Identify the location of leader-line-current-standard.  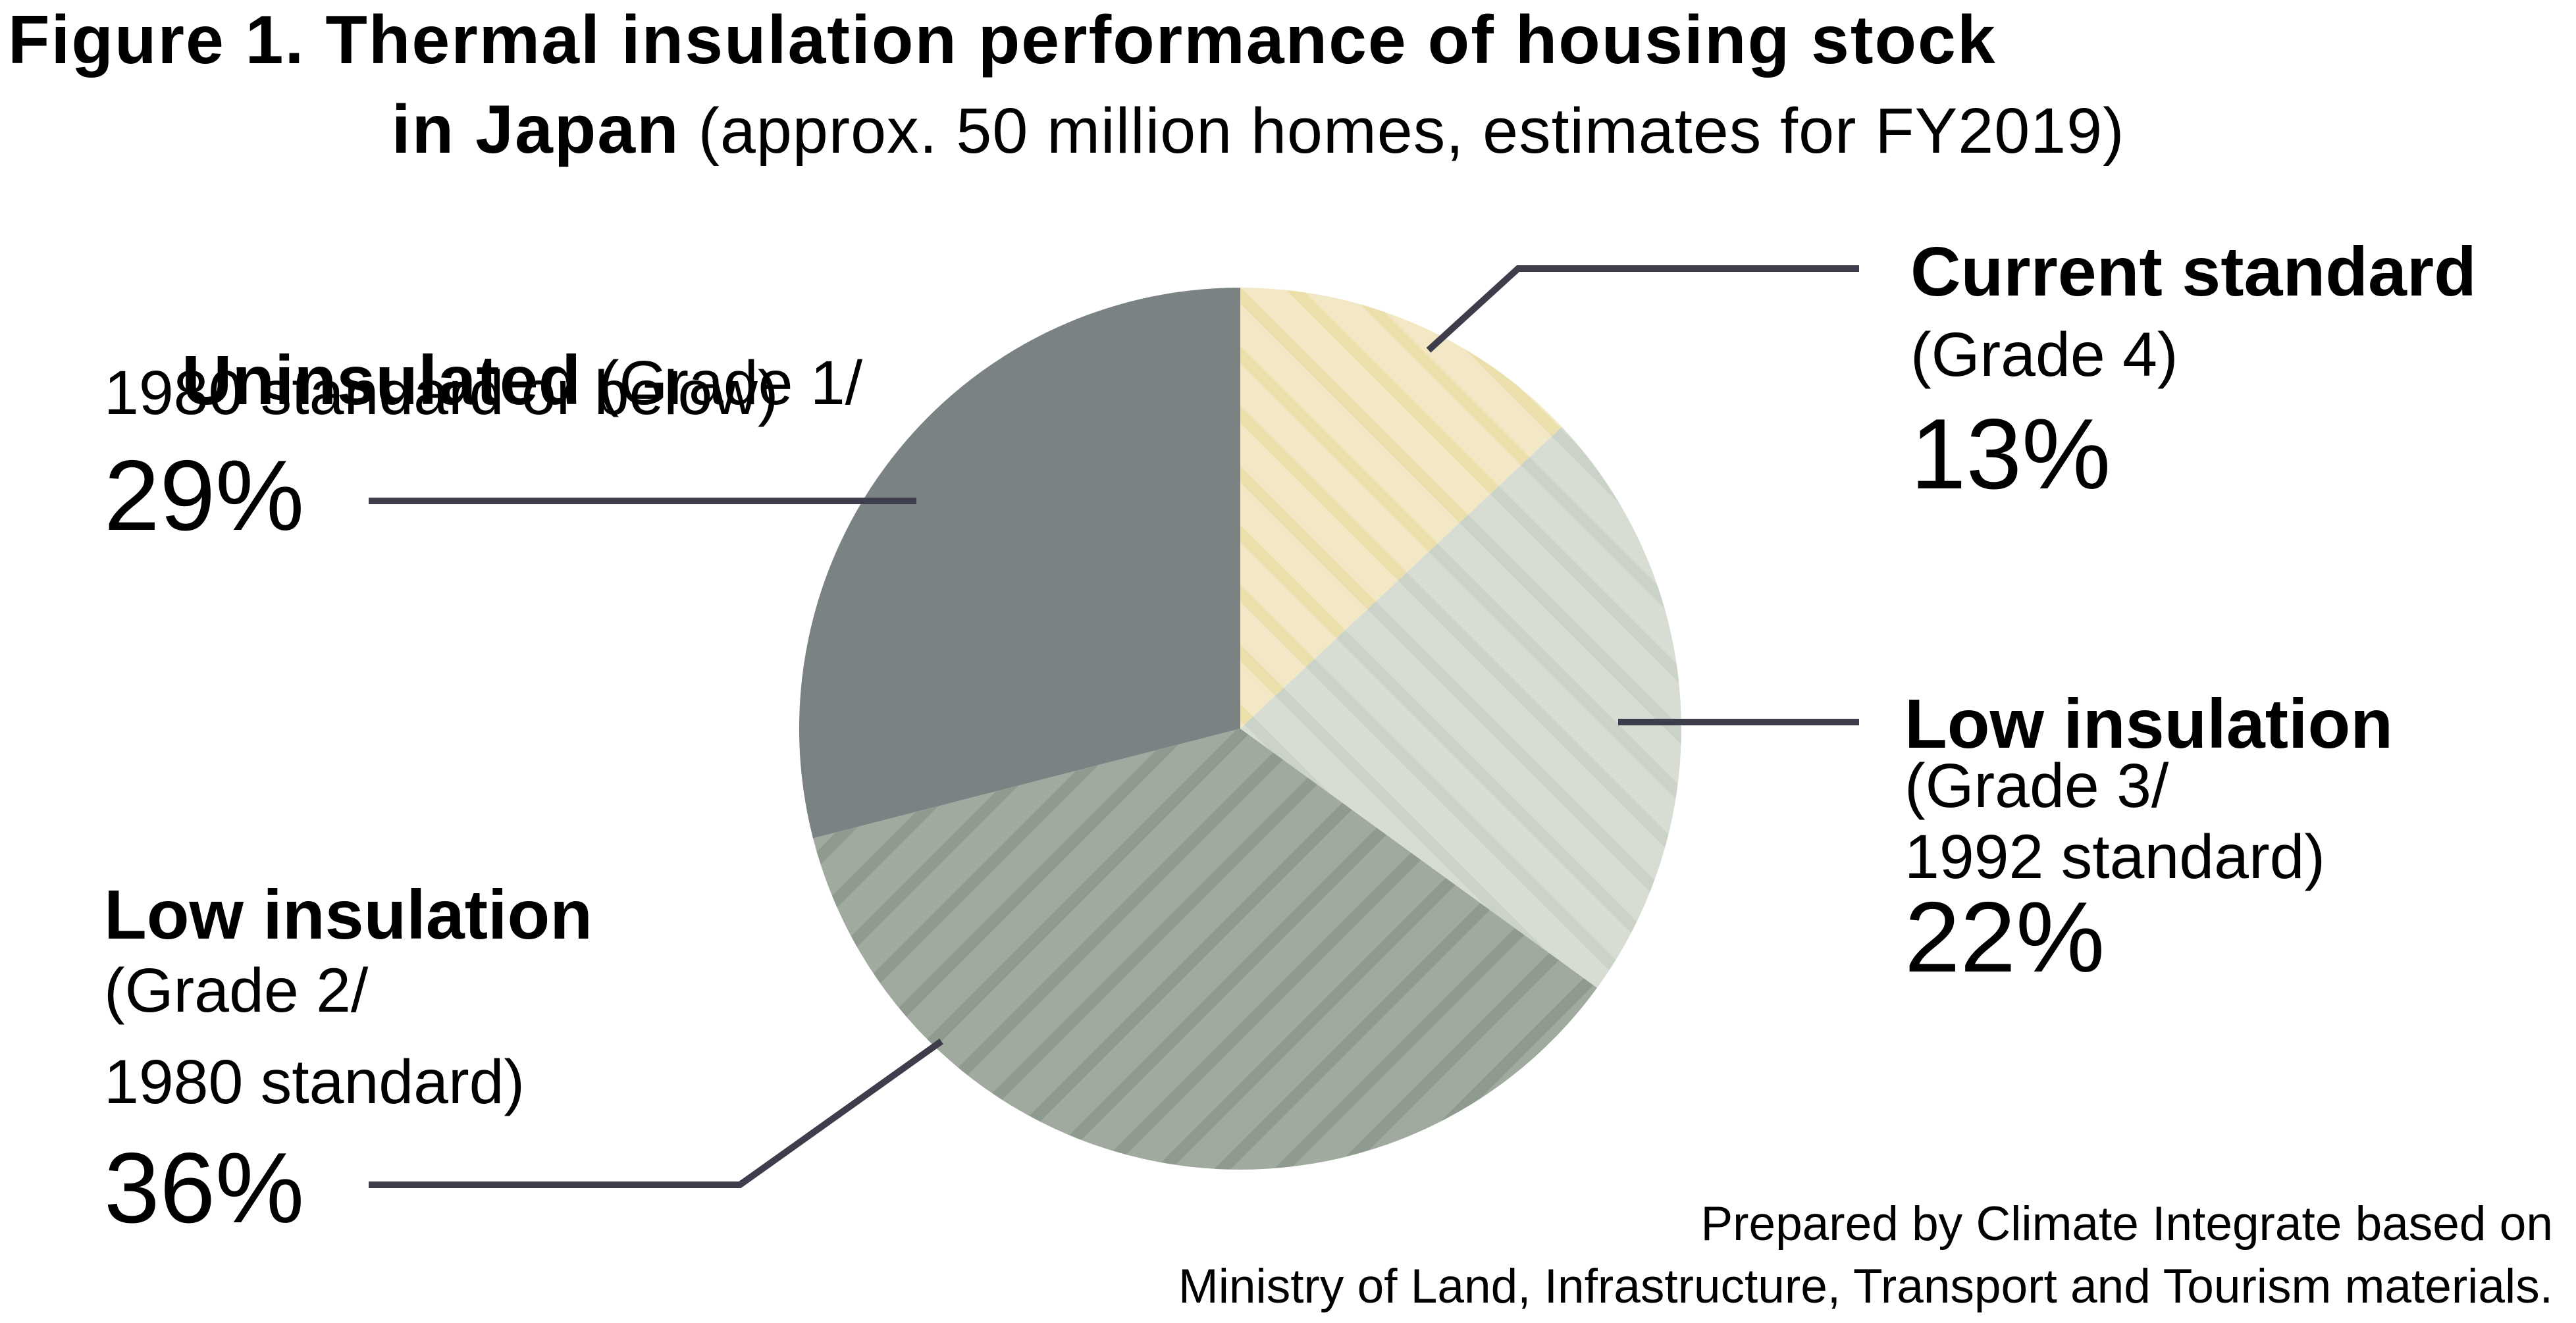
(1642, 309).